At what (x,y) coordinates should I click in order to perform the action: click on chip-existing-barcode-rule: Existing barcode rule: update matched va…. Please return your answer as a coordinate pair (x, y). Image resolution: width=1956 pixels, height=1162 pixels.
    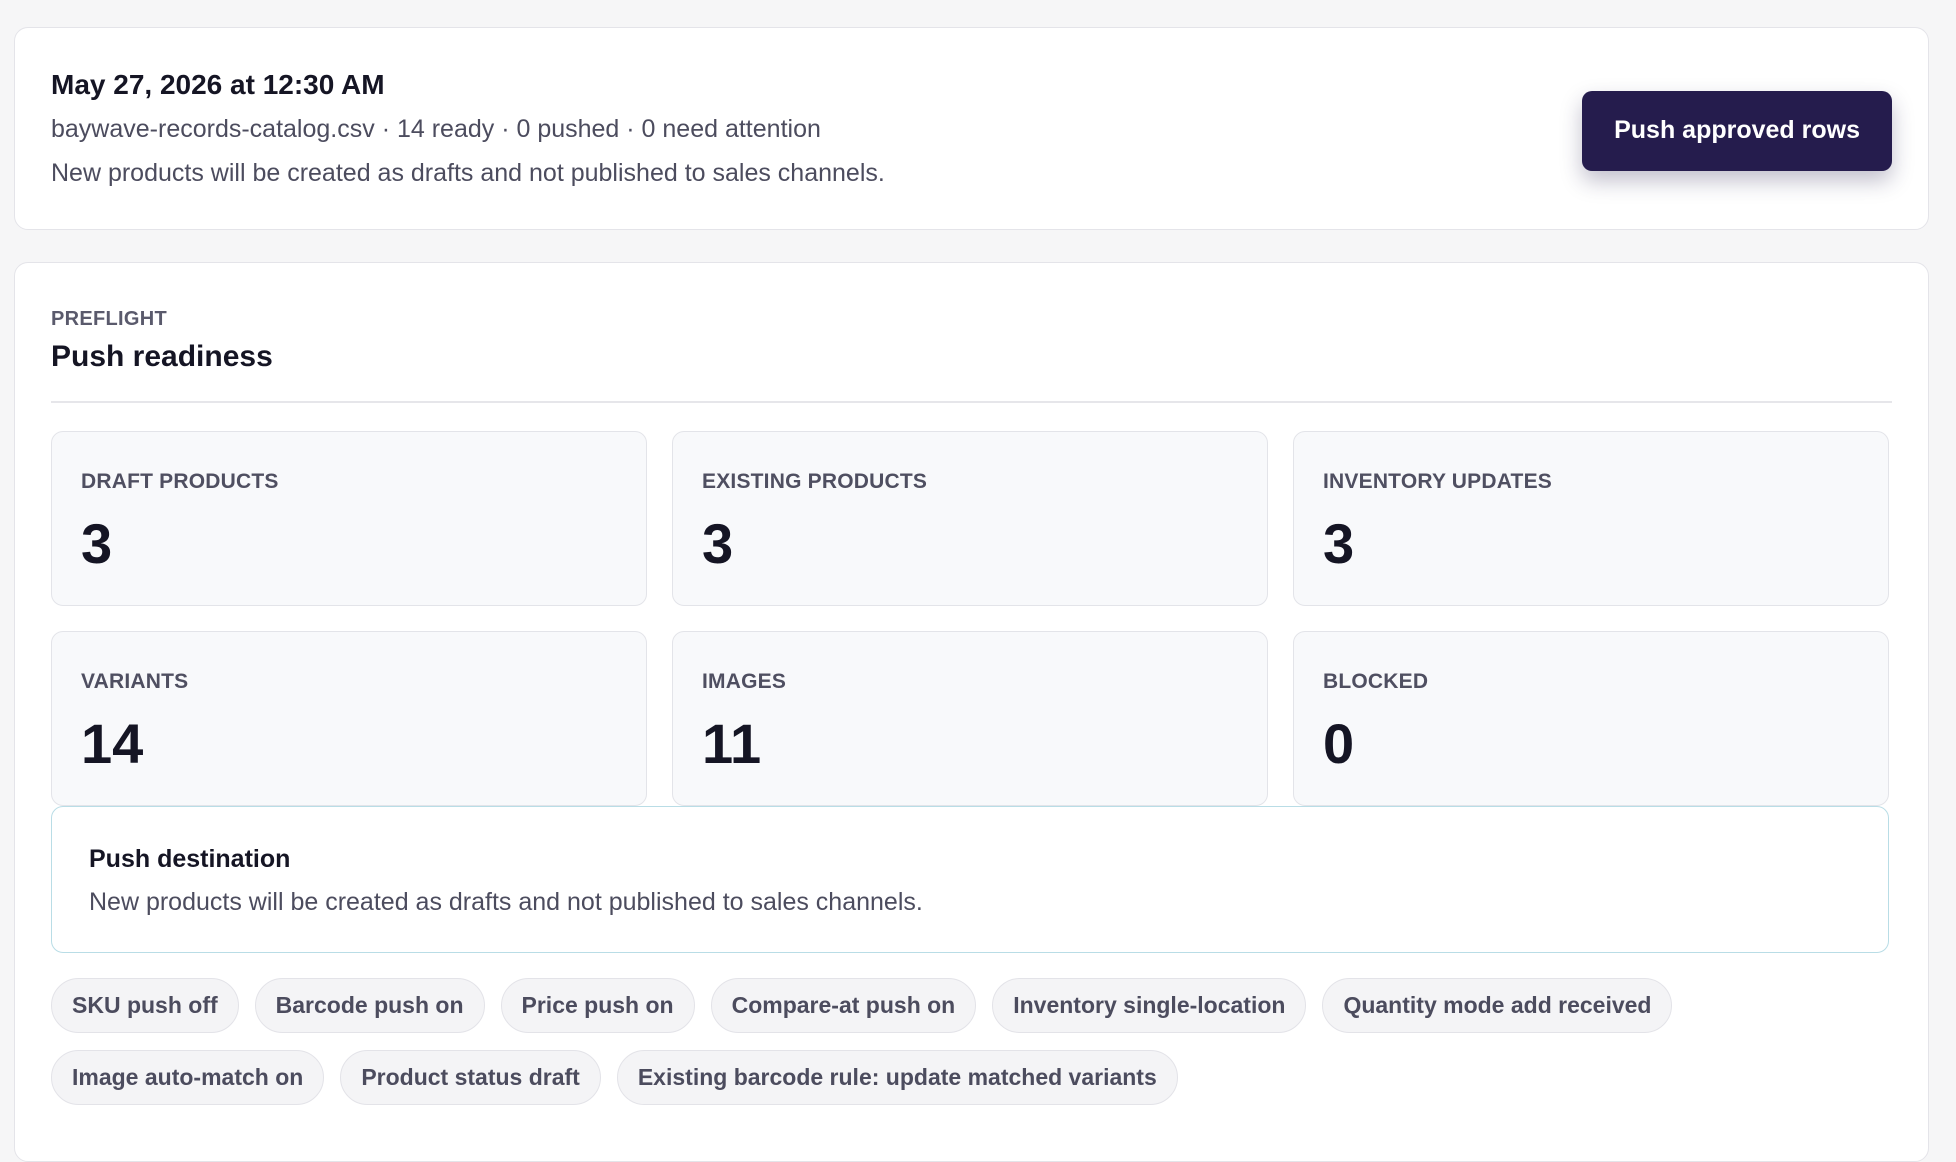
    Looking at the image, I should click on (897, 1077).